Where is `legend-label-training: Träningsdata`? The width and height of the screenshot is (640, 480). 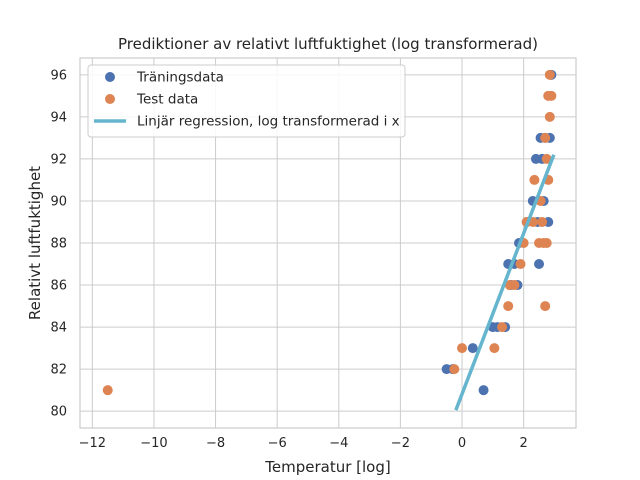
legend-label-training: Träningsdata is located at coordinates (180, 78).